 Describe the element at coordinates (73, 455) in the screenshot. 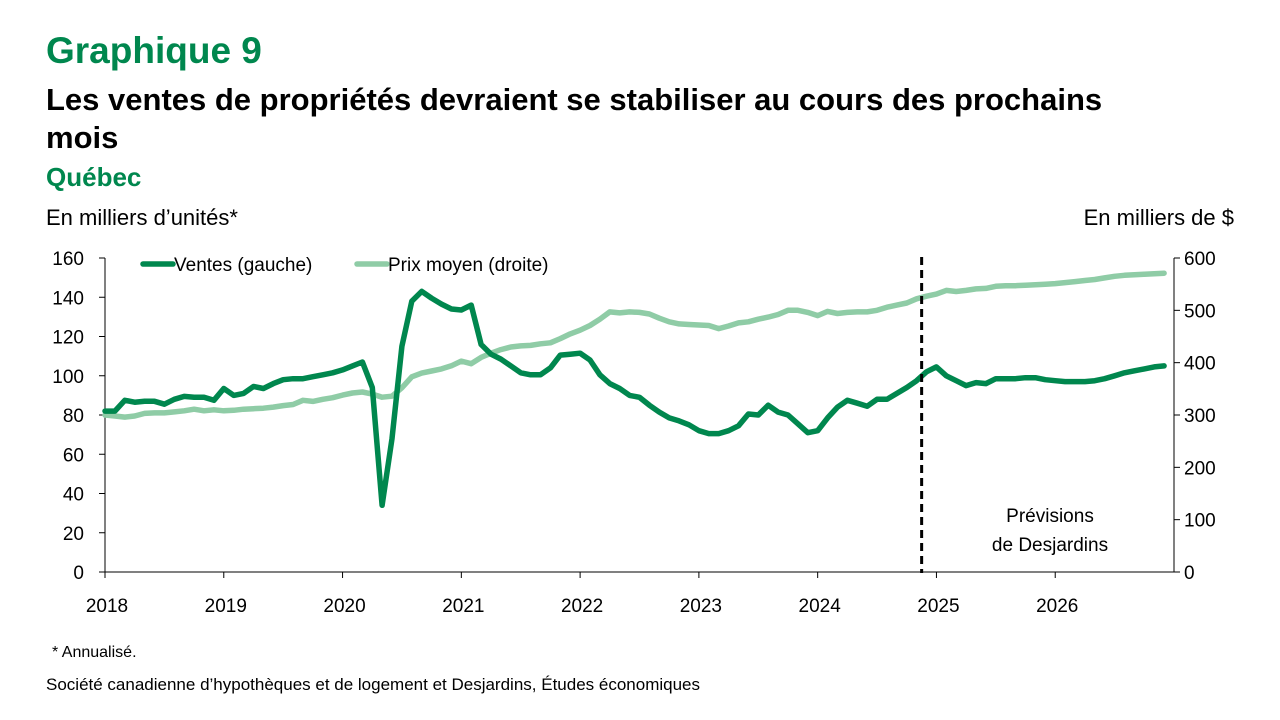

I see `left-tick-label: 60` at that location.